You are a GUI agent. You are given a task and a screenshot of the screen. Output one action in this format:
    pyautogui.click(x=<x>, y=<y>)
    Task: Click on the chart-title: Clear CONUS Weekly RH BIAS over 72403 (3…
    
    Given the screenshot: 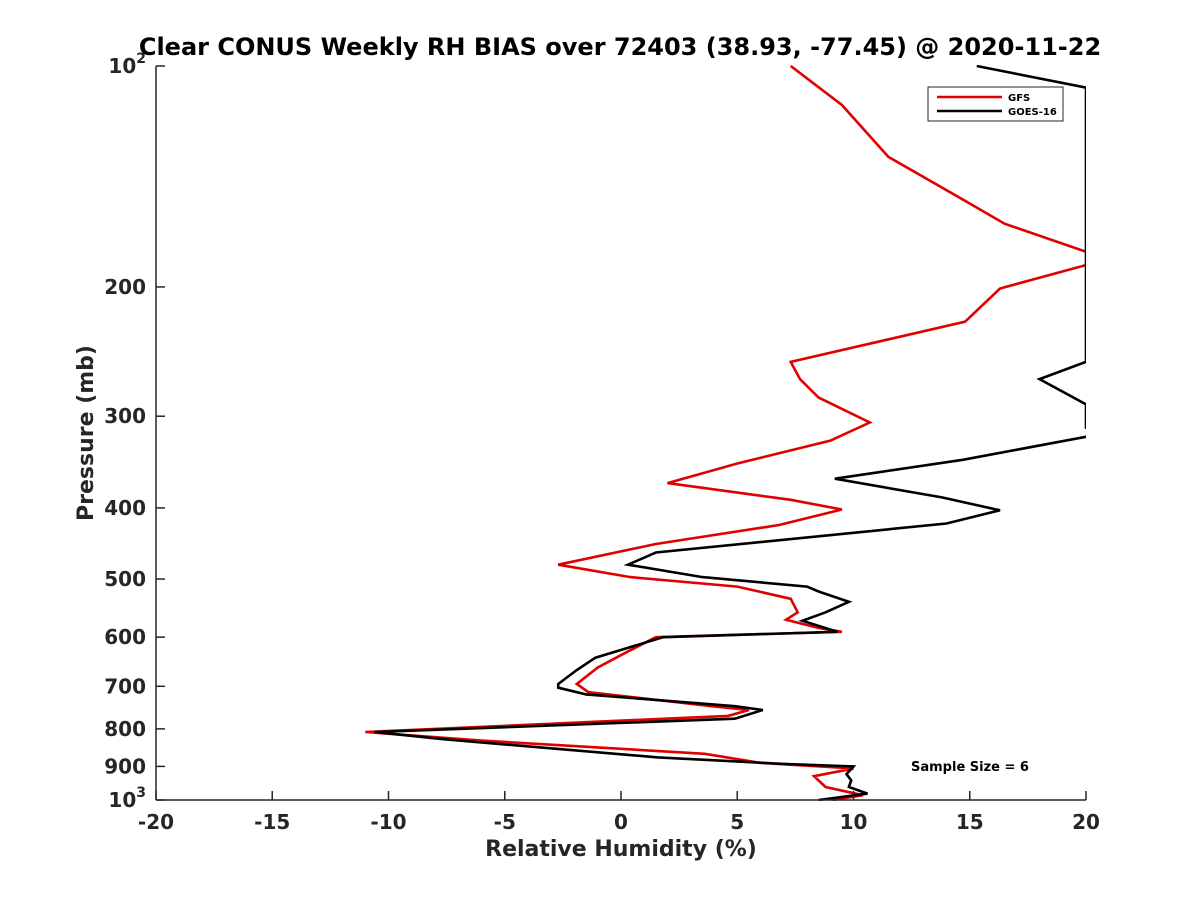 What is the action you would take?
    pyautogui.click(x=620, y=47)
    